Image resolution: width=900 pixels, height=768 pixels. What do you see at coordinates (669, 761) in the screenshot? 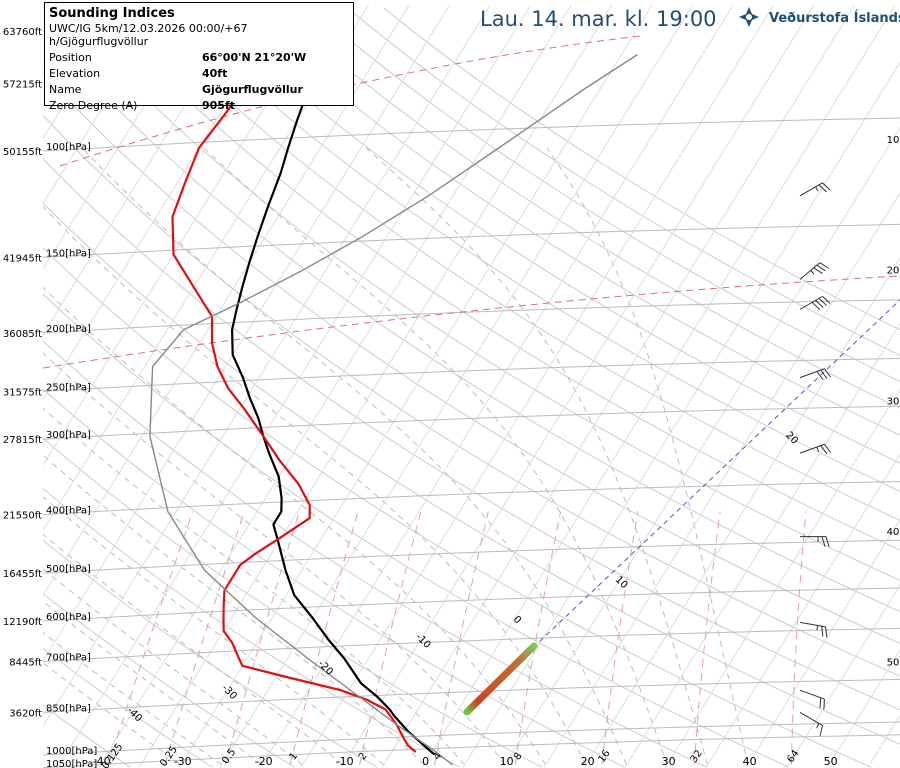
I see `temp-tick-label: 30` at bounding box center [669, 761].